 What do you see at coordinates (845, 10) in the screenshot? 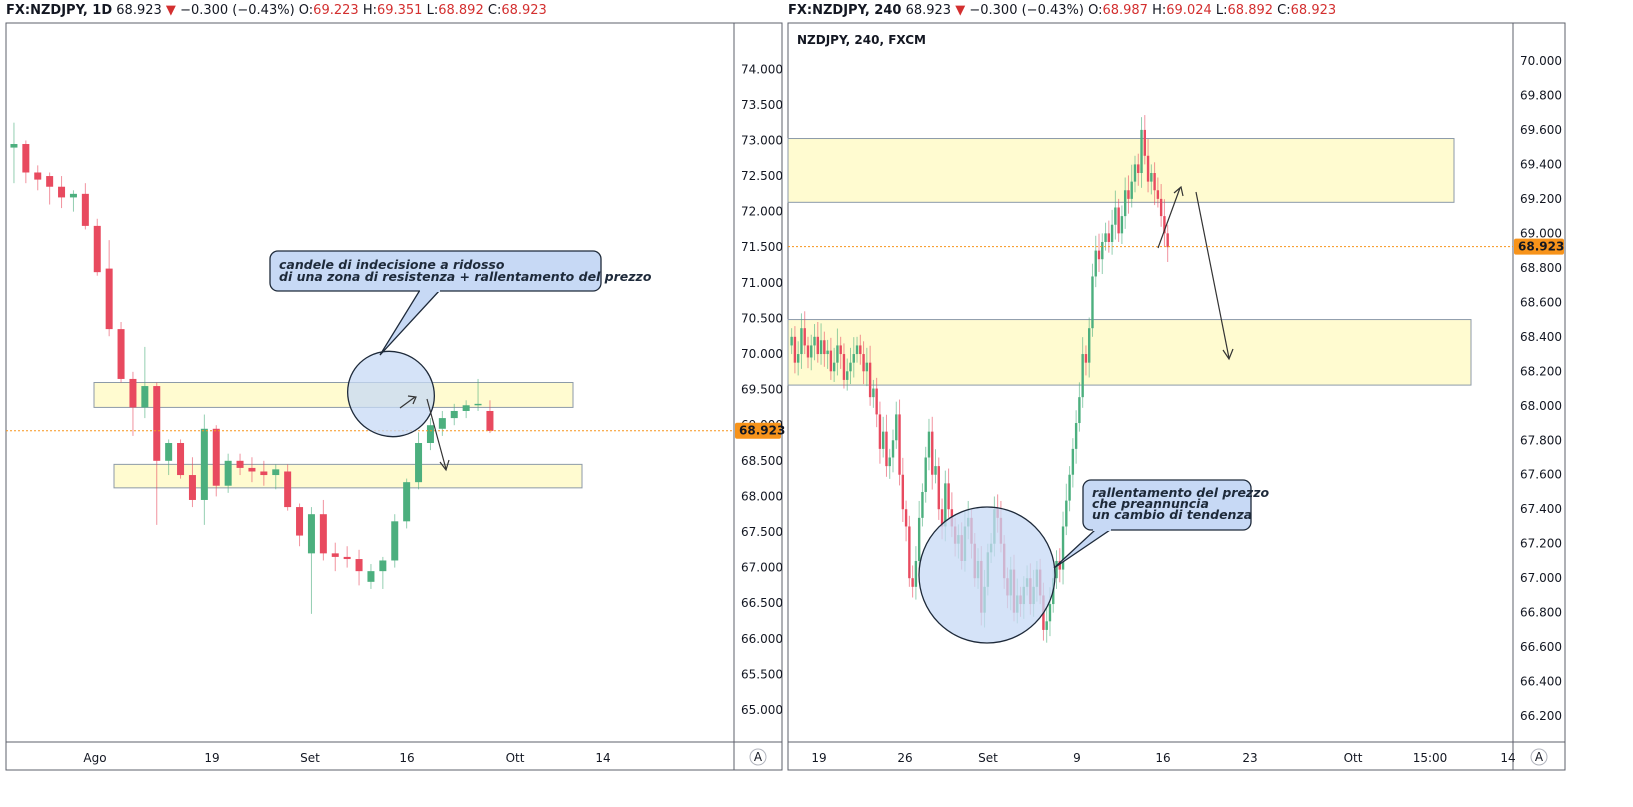
I see `right-symbol: FX:NZDJPY, 240` at bounding box center [845, 10].